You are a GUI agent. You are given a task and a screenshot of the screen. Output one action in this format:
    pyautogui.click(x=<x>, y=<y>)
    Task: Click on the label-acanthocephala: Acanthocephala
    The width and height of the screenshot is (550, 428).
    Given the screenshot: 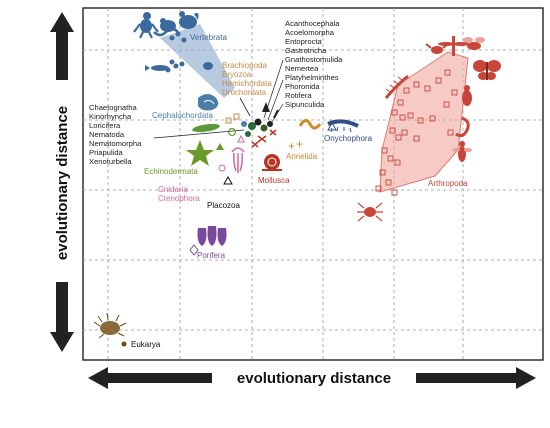 What is the action you would take?
    pyautogui.click(x=312, y=23)
    